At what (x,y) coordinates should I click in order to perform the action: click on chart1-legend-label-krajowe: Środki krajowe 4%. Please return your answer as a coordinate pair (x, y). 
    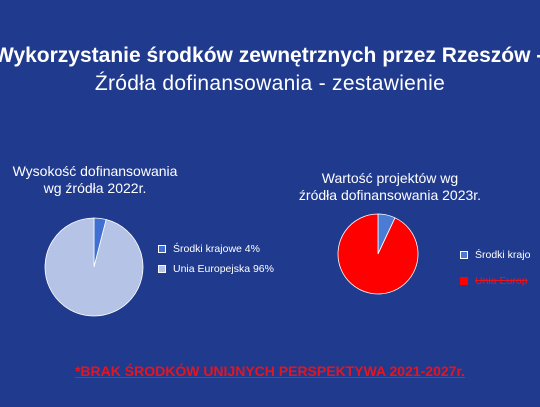
    Looking at the image, I should click on (216, 249).